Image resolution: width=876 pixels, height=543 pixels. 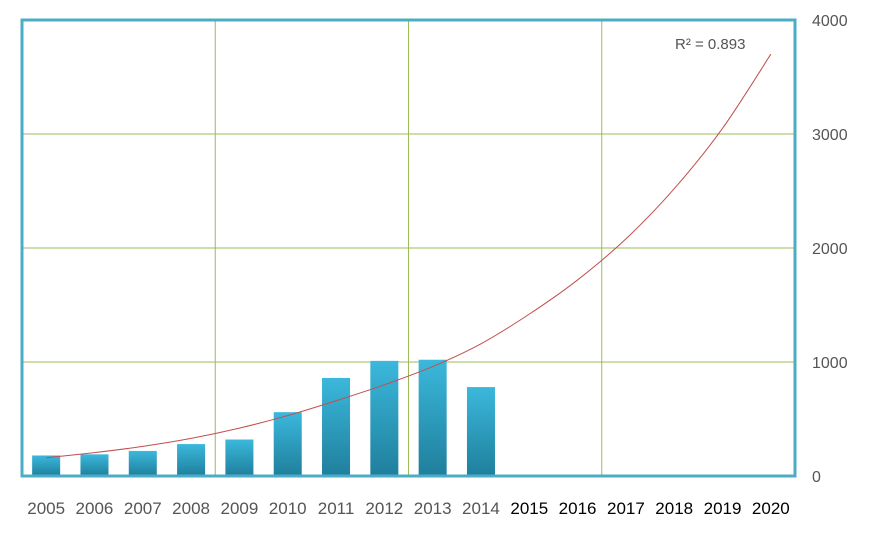 What do you see at coordinates (830, 135) in the screenshot?
I see `y-tick-label: 3000` at bounding box center [830, 135].